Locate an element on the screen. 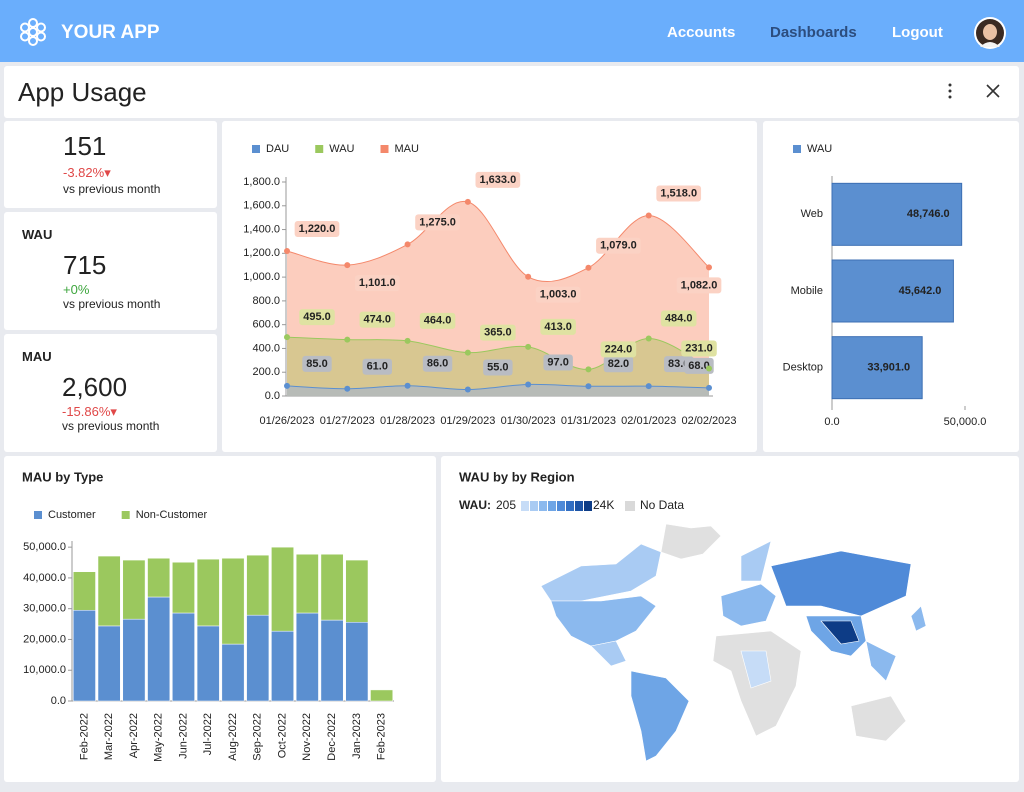  legend-swatch is located at coordinates (125, 515).